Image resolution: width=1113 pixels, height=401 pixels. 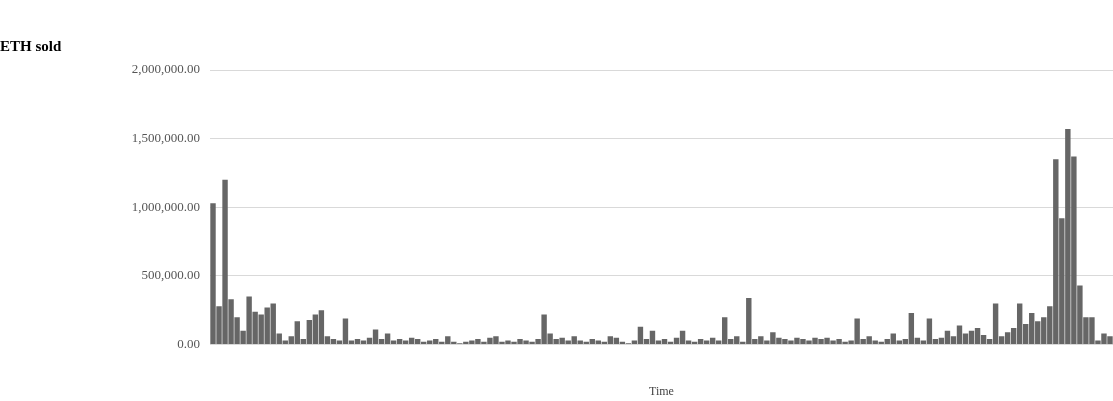 What do you see at coordinates (165, 138) in the screenshot?
I see `y-tick-label: 1,500,000.00` at bounding box center [165, 138].